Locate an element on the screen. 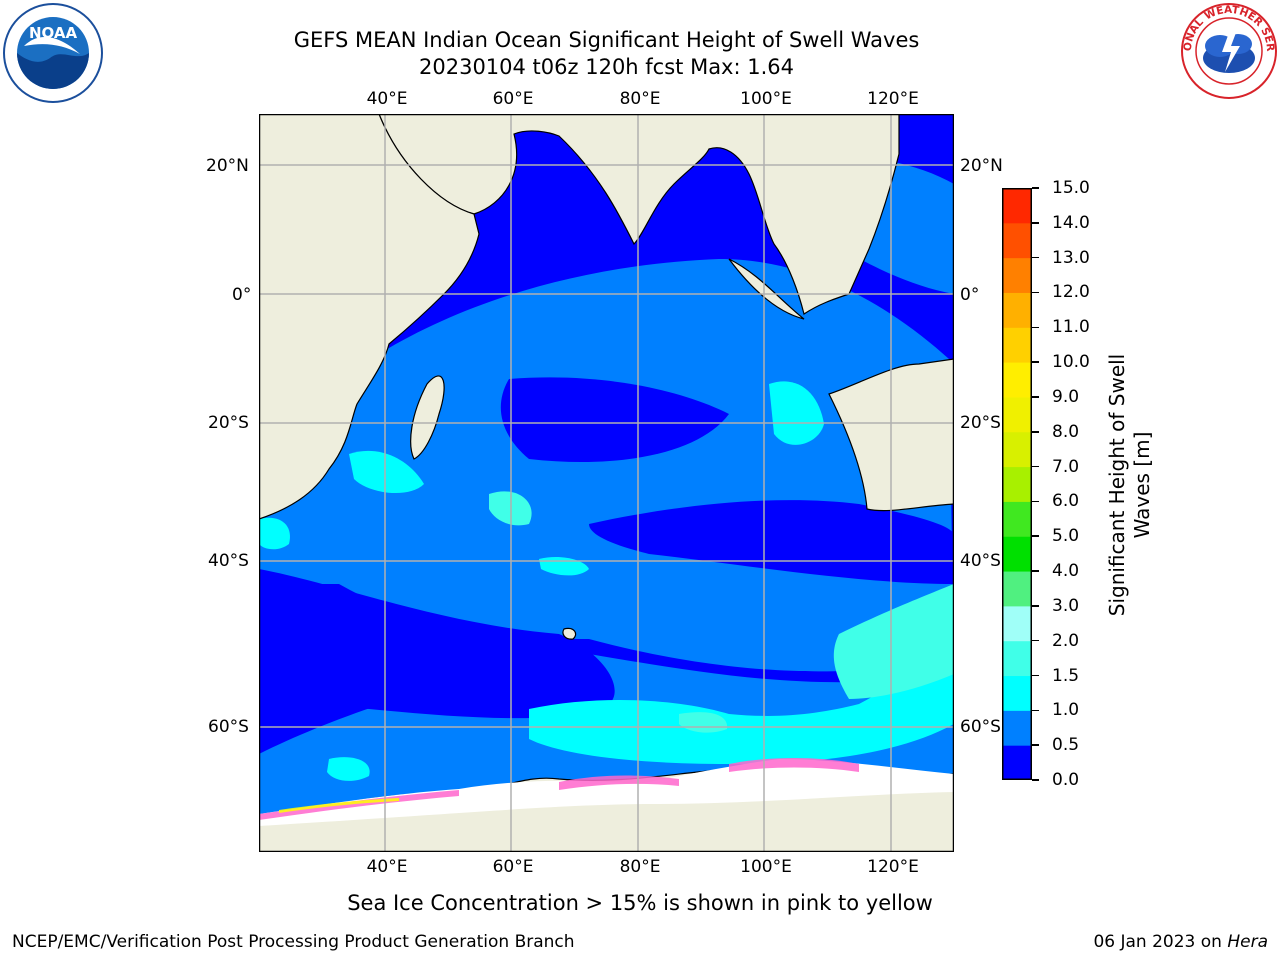 This screenshot has width=1280, height=960. colorbar-tick-label: 6.0 is located at coordinates (1066, 501).